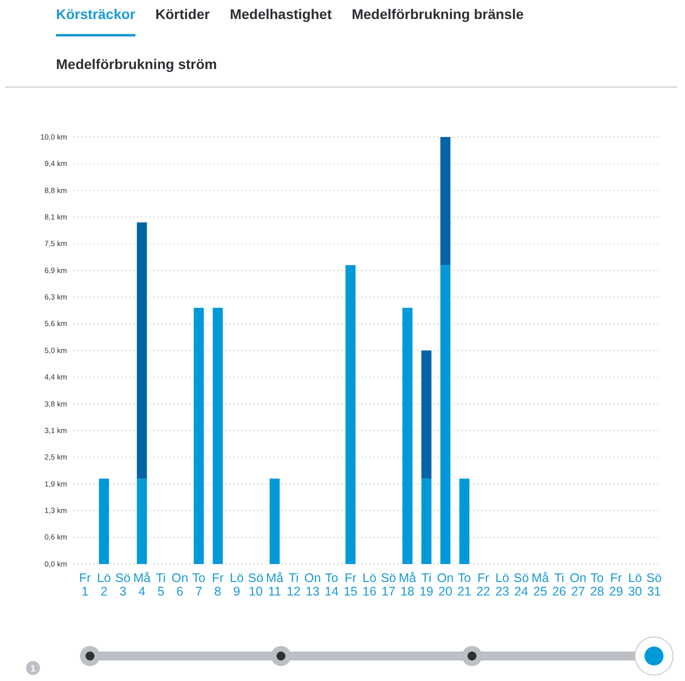 The image size is (685, 681). I want to click on x-tick-label: Sö 31, so click(654, 584).